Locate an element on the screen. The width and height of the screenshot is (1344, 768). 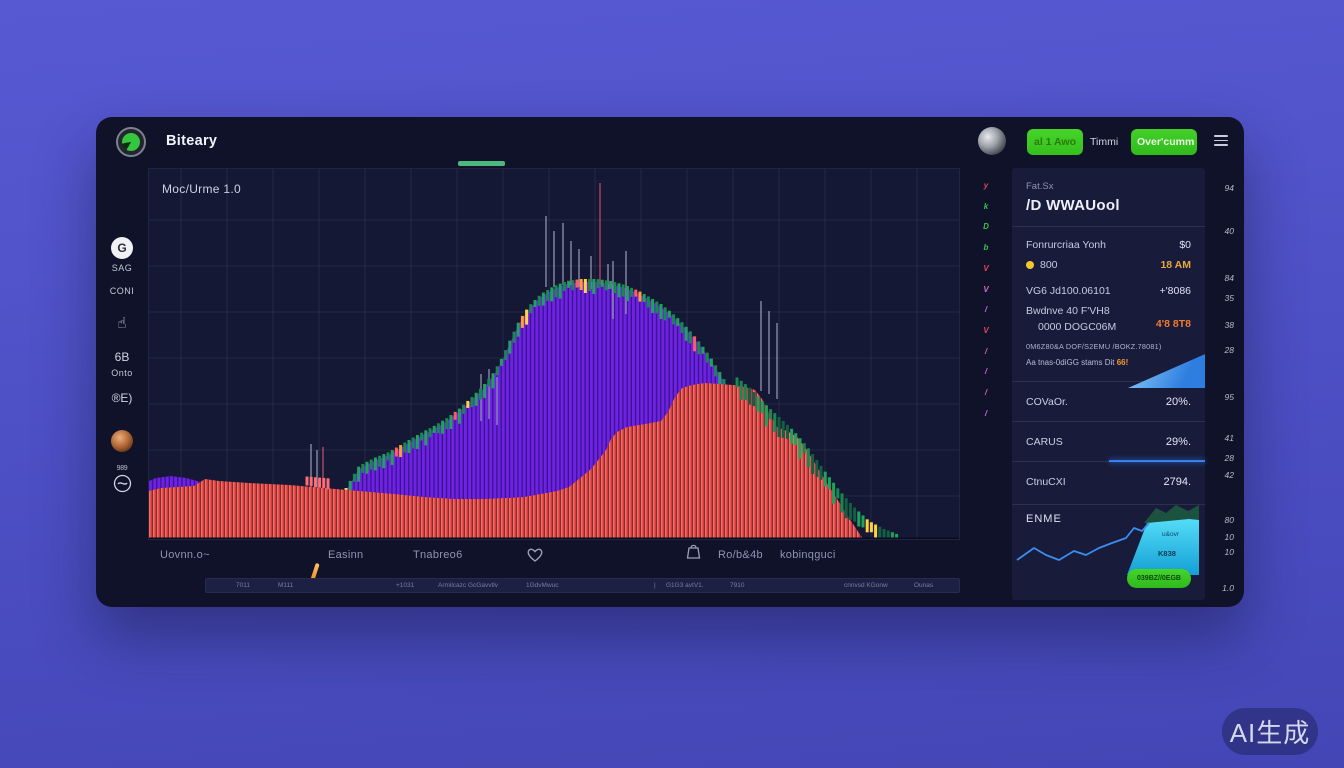
panel-eyebrow: Fat.Sx is located at coordinates (1040, 186).